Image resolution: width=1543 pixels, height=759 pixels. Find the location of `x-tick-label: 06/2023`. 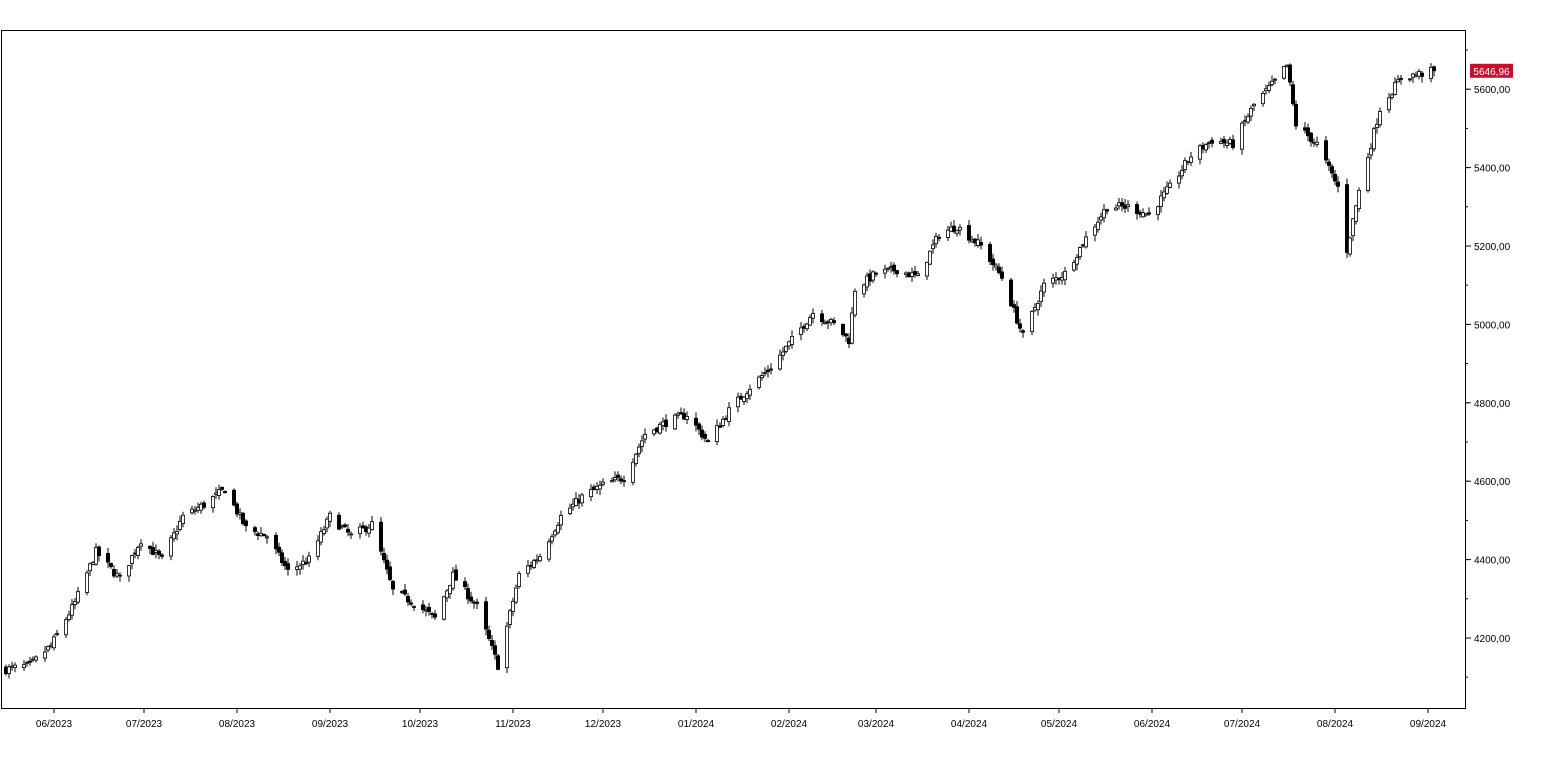

x-tick-label: 06/2023 is located at coordinates (54, 724).